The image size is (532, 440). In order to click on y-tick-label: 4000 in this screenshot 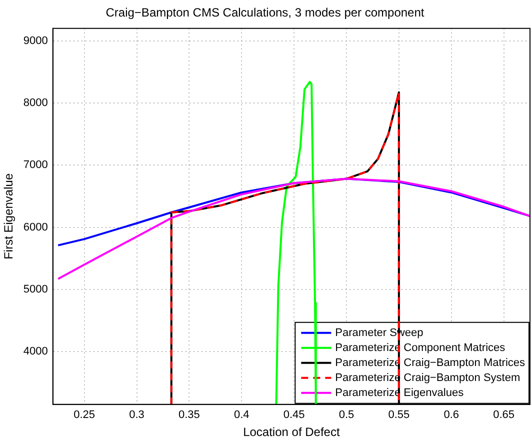, I will do `click(35, 352)`.